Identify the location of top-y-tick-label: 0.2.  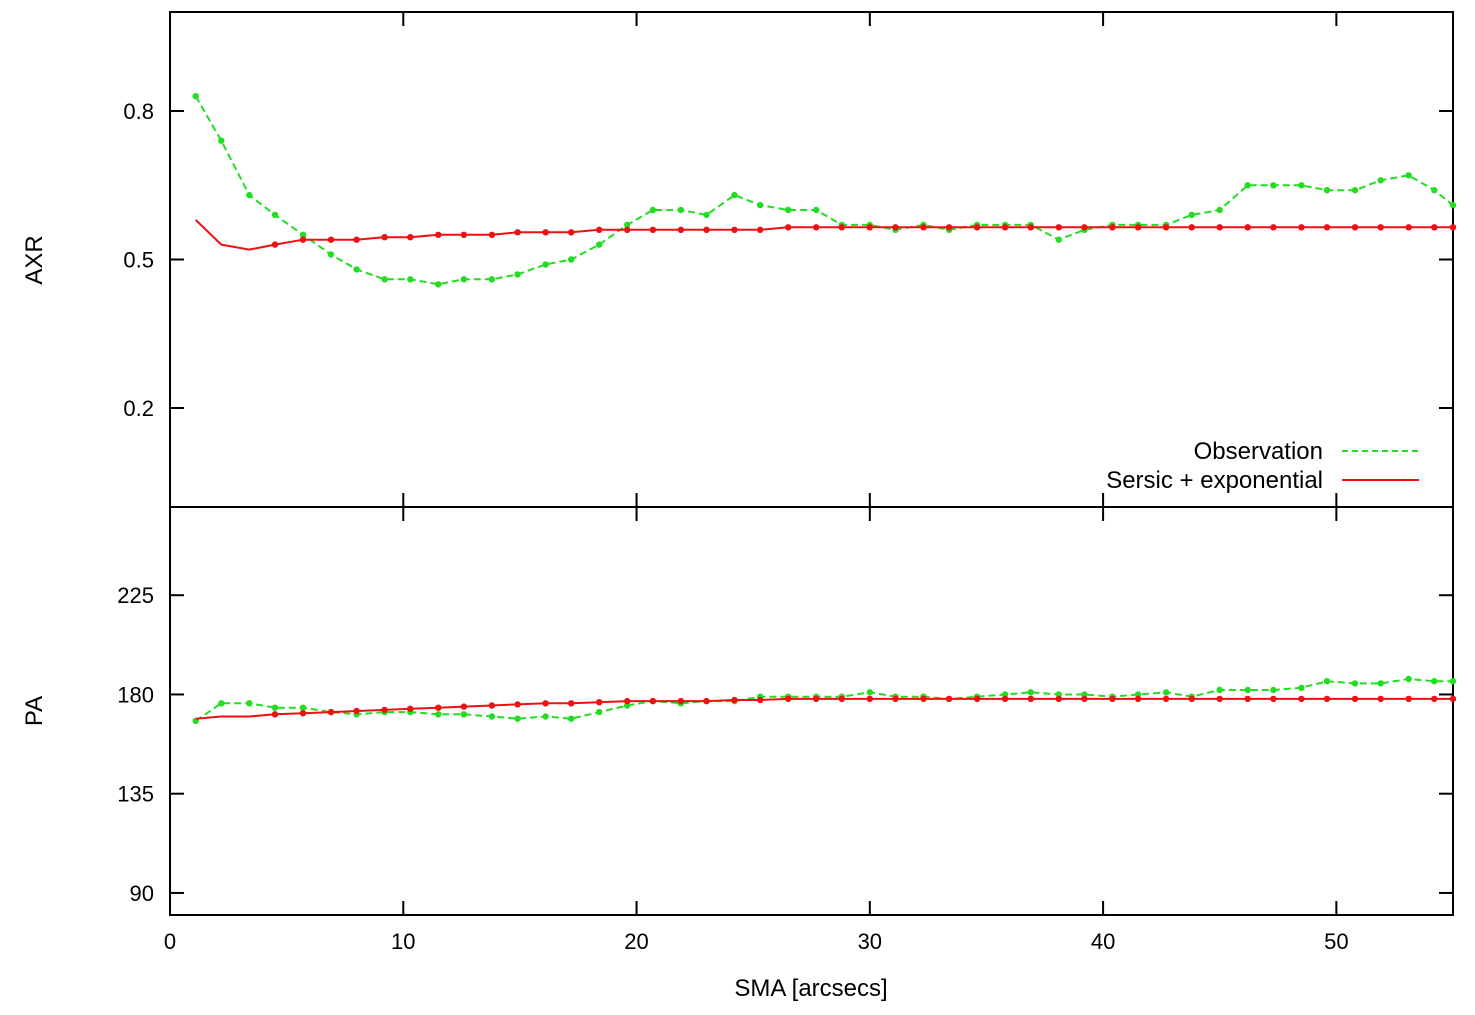
(138, 408).